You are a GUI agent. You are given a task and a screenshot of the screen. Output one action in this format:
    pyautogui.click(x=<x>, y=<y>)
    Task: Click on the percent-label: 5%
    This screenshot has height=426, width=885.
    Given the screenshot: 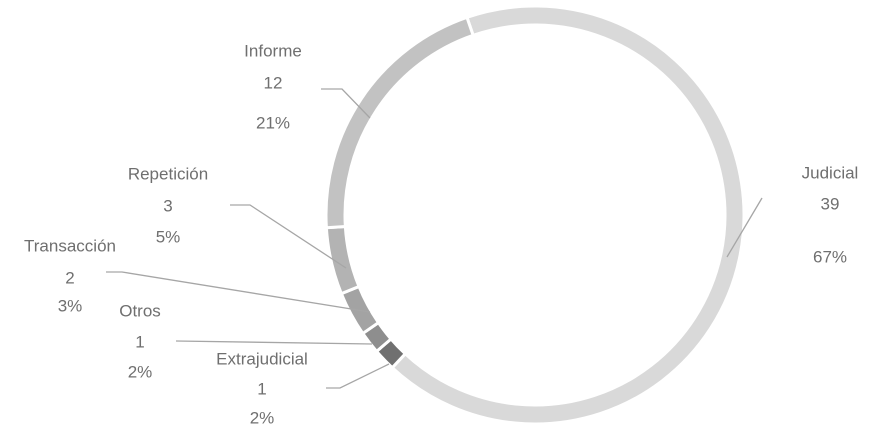 What is the action you would take?
    pyautogui.click(x=168, y=236)
    